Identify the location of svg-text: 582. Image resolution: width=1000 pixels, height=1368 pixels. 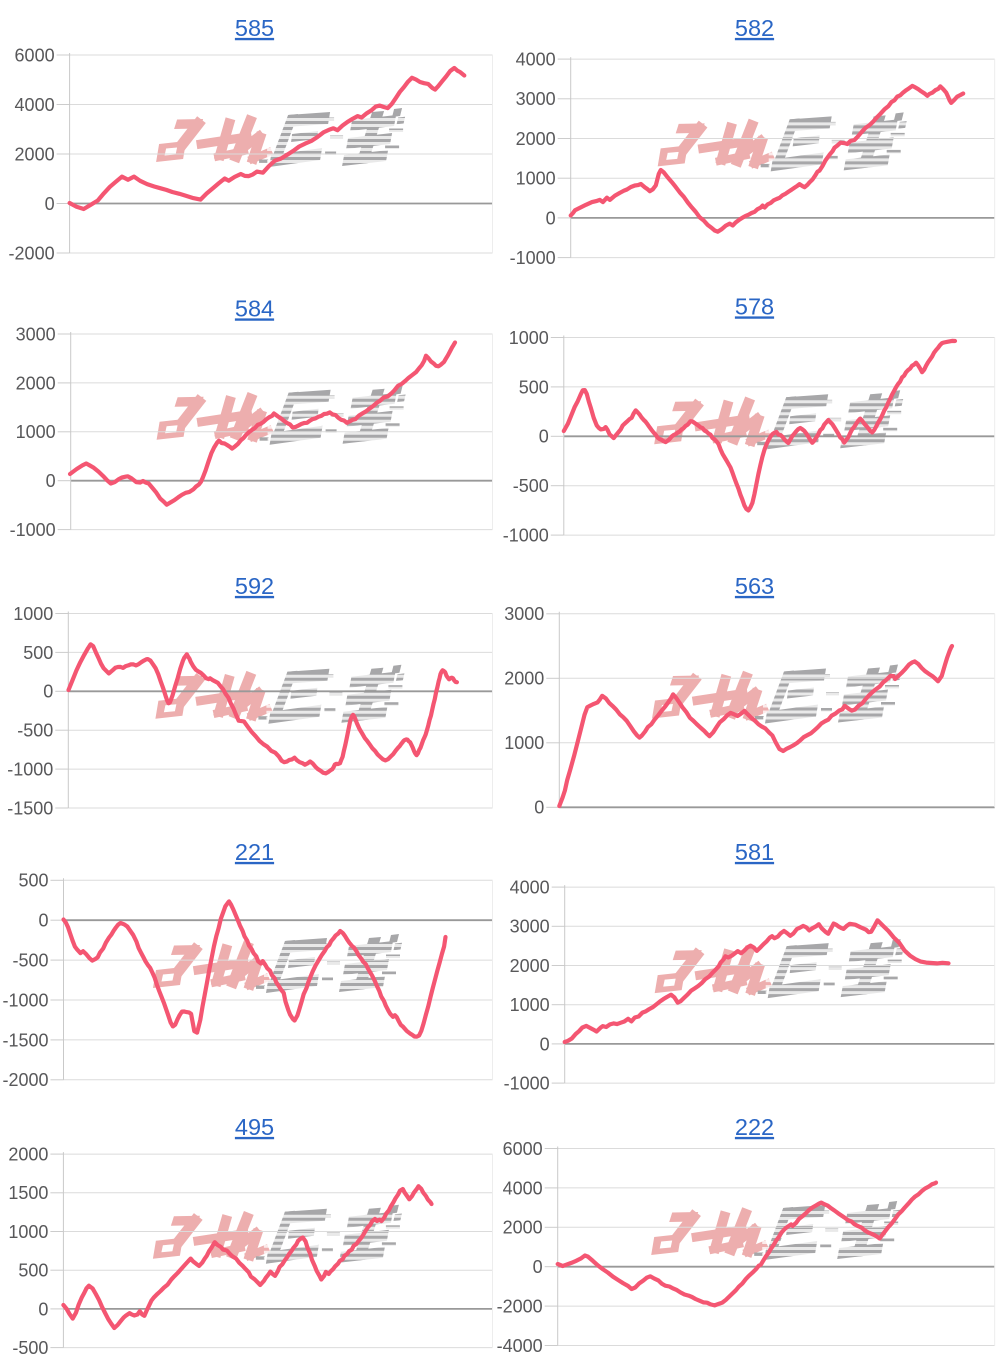
(754, 28).